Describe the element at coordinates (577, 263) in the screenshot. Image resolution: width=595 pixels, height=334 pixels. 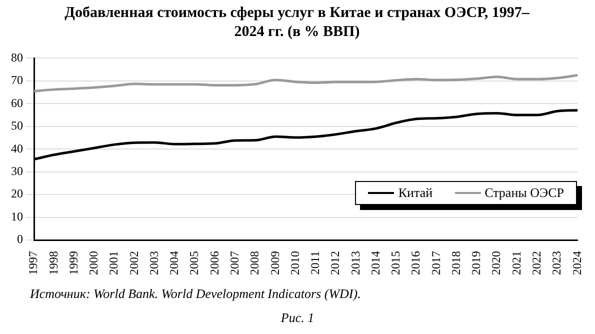
I see `x-tick-label: 2024` at that location.